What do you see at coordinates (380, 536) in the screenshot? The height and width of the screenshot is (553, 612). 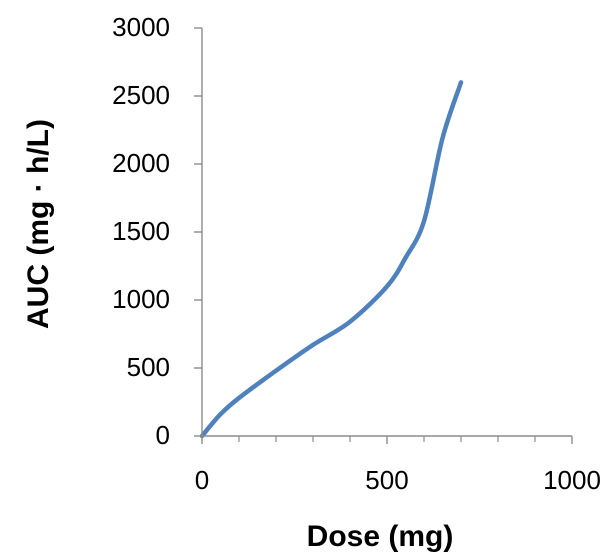 I see `x-axis-title: Dose (mg)` at bounding box center [380, 536].